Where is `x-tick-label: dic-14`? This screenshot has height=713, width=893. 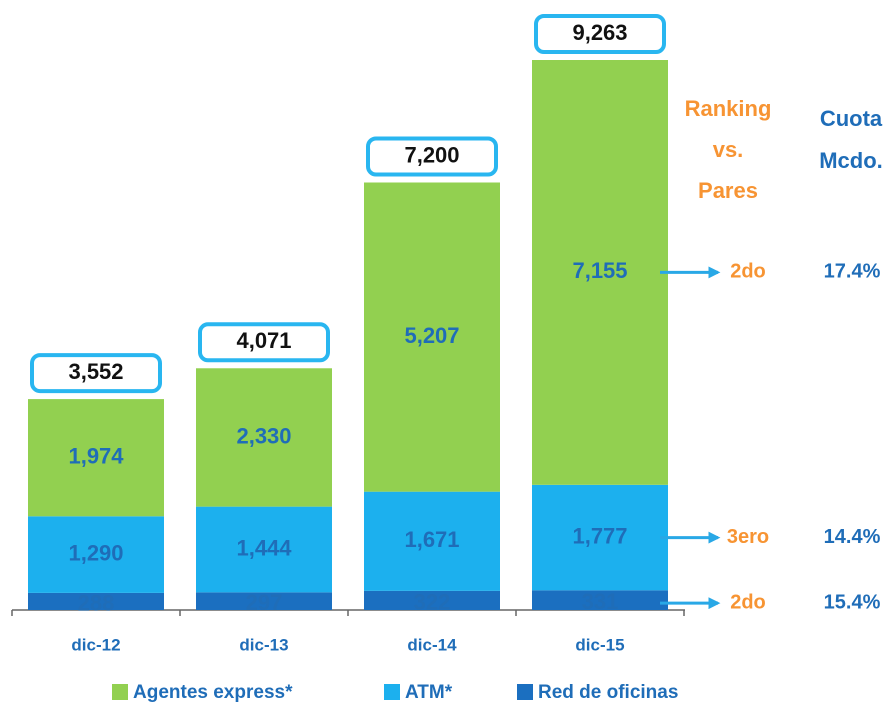 x-tick-label: dic-14 is located at coordinates (432, 644).